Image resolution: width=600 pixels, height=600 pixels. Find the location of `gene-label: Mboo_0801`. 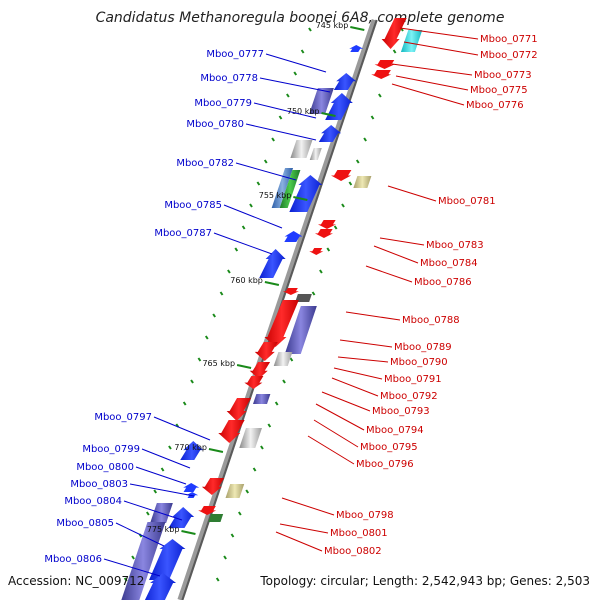

gene-label: Mboo_0801 is located at coordinates (359, 533).